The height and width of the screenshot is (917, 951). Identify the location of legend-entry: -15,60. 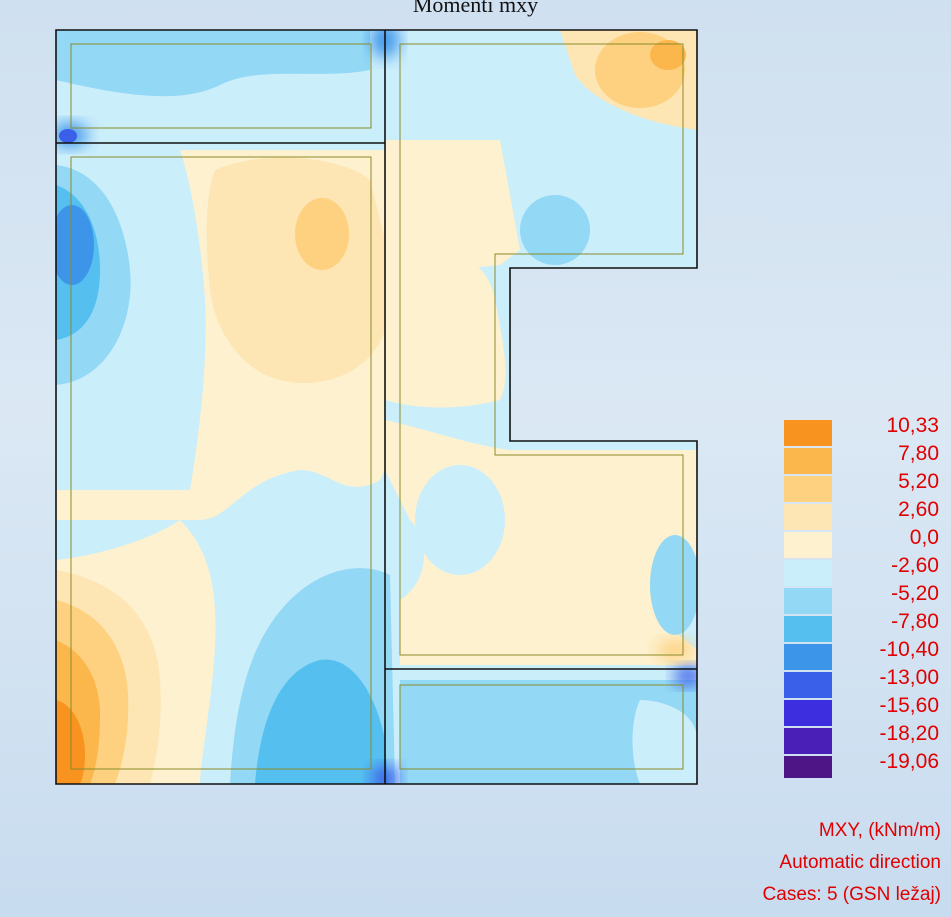
(867, 710).